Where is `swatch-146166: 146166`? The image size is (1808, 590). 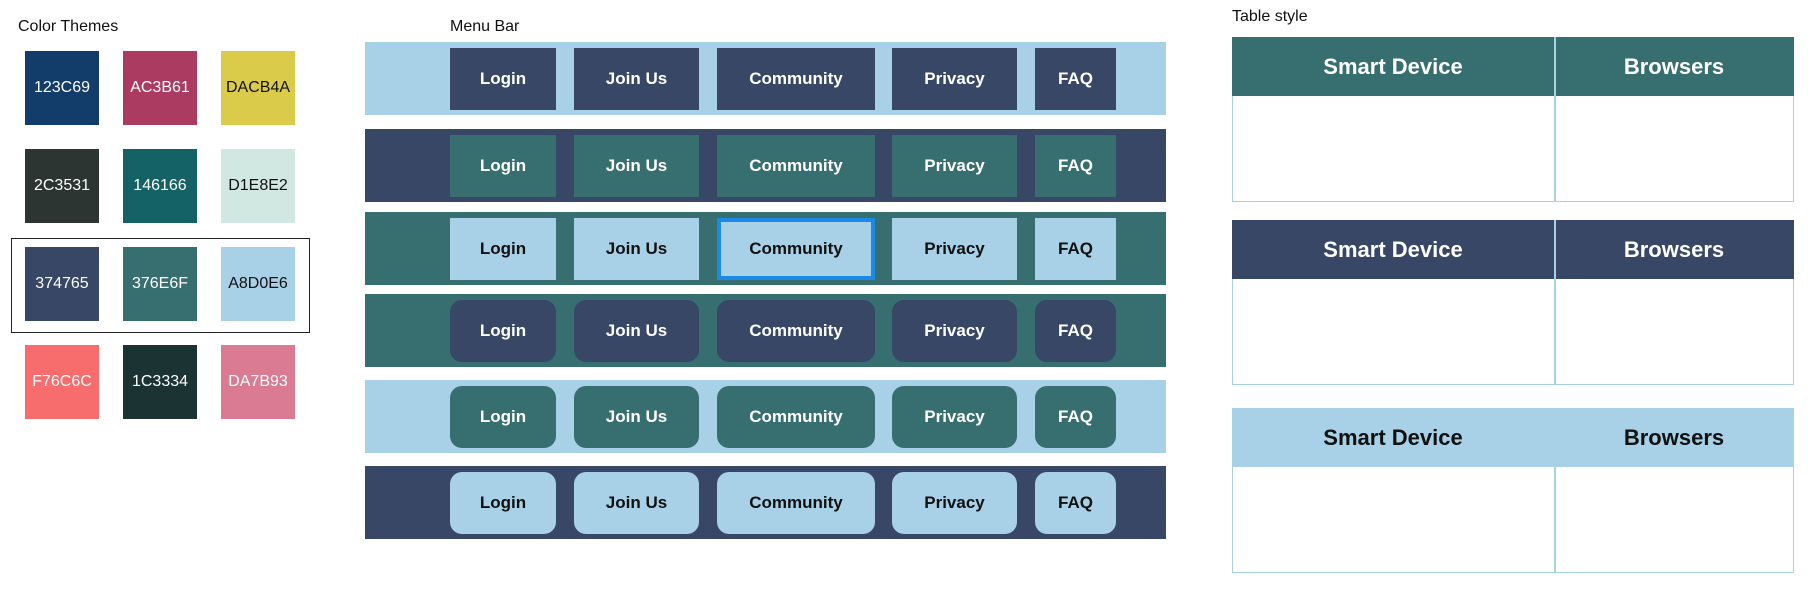
swatch-146166: 146166 is located at coordinates (160, 186).